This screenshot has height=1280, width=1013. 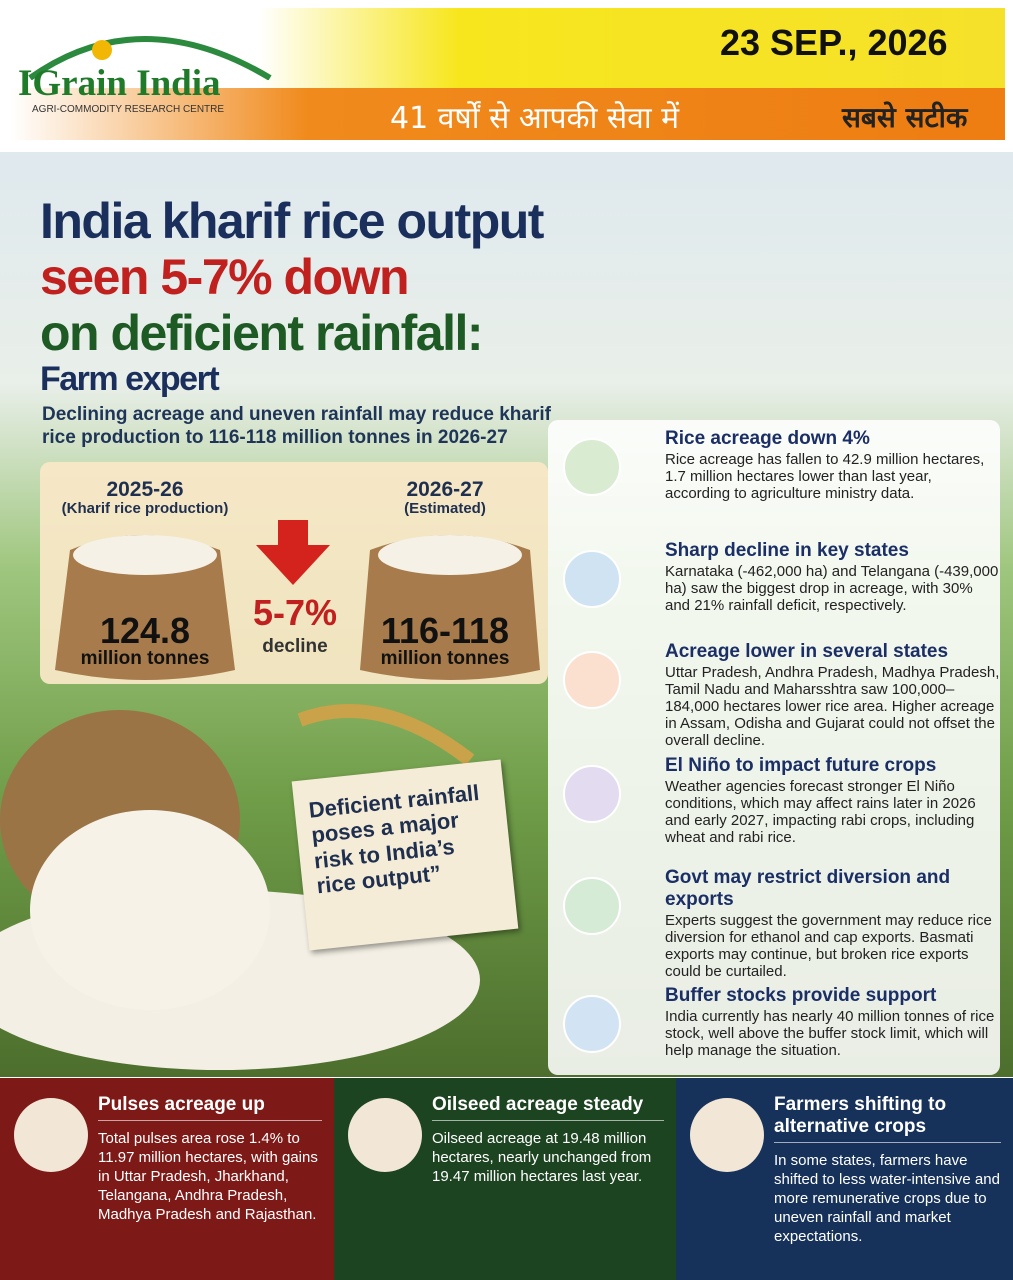 What do you see at coordinates (240, 887) in the screenshot?
I see `rice-illustration` at bounding box center [240, 887].